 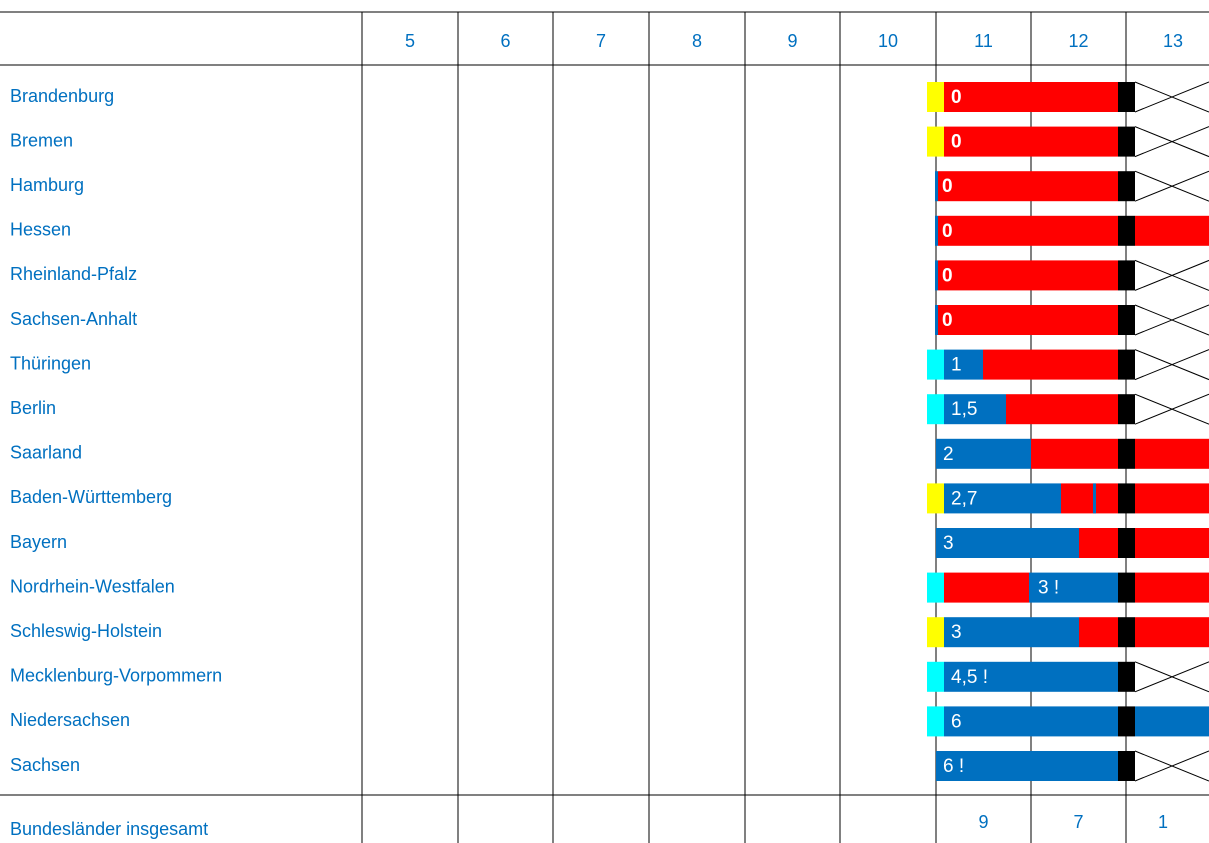 What do you see at coordinates (45, 765) in the screenshot?
I see `row-name: Sachsen` at bounding box center [45, 765].